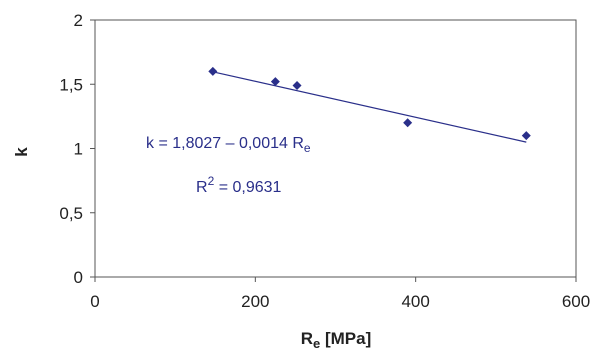 The height and width of the screenshot is (354, 602). Describe the element at coordinates (369, 107) in the screenshot. I see `trendline` at that location.